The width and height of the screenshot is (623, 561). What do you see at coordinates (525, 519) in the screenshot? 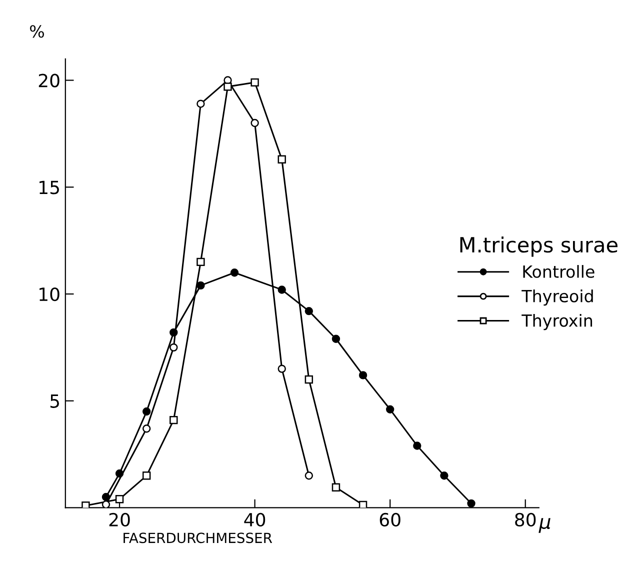
I see `x-tick-label: 80` at bounding box center [525, 519].